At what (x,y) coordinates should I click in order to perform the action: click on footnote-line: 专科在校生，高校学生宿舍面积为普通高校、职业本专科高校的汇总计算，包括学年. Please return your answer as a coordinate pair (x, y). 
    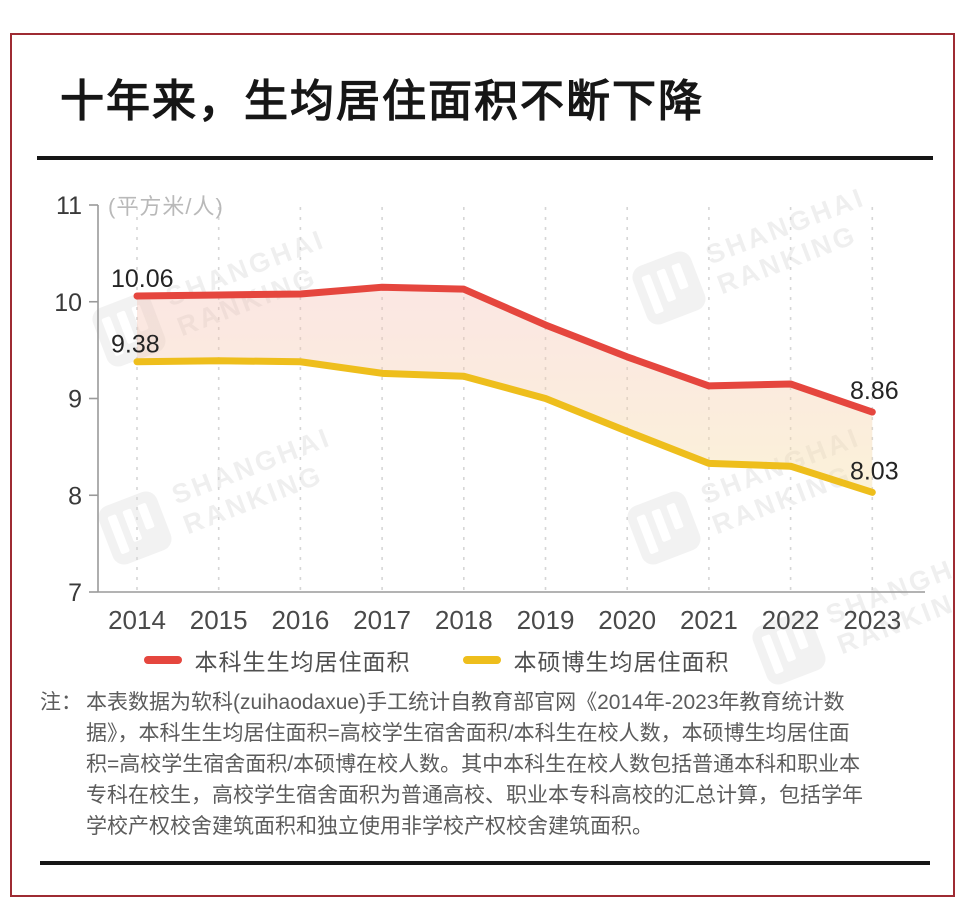
    Looking at the image, I should click on (474, 795).